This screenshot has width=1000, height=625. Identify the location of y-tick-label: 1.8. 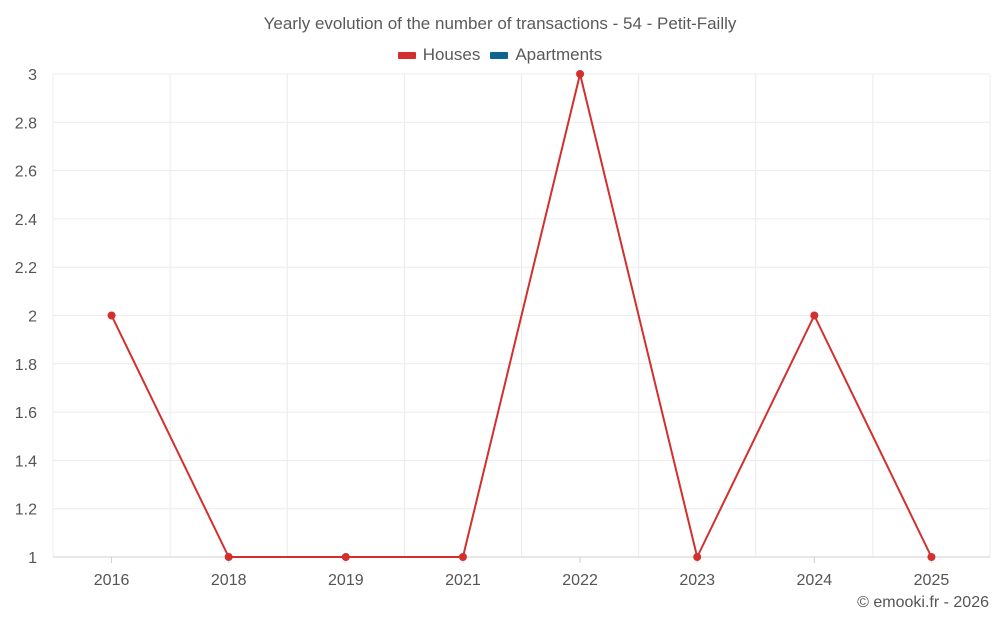
(26, 365).